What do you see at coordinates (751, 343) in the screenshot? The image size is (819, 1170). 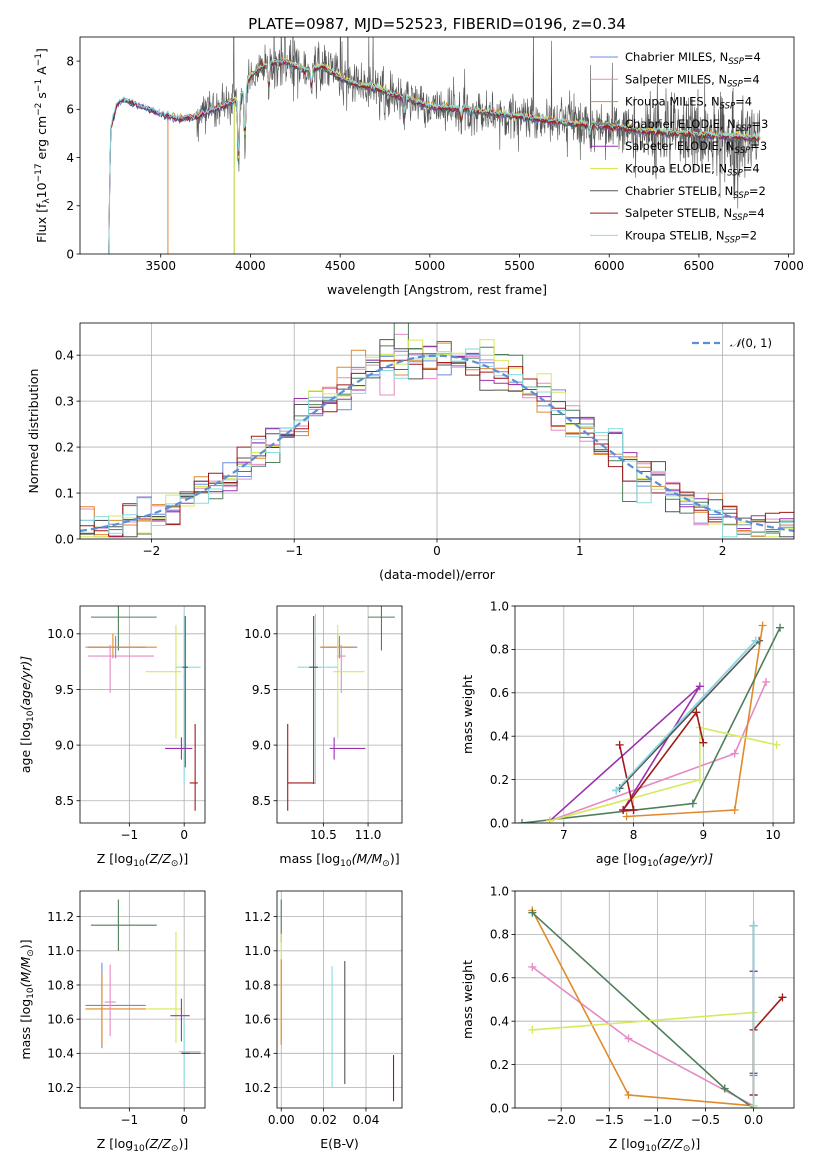 I see `legend-entry-normal: 𝒩(0, 1)` at bounding box center [751, 343].